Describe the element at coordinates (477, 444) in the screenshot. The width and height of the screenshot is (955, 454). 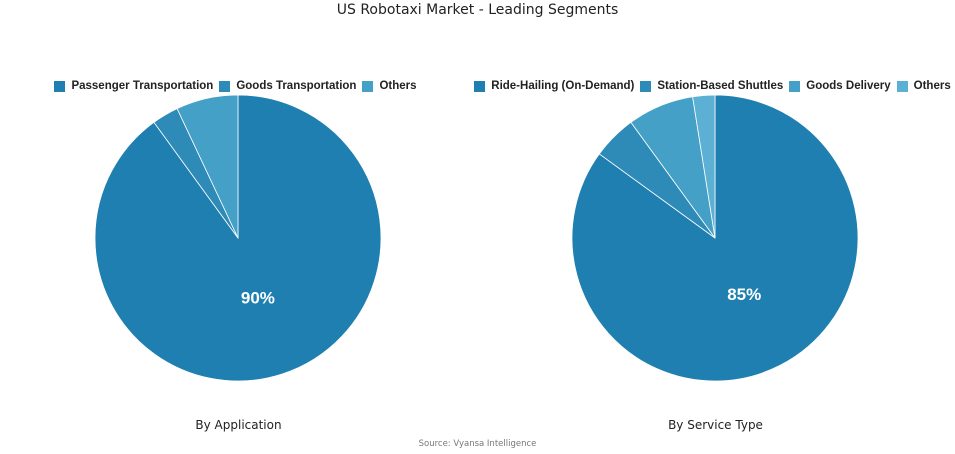
I see `source-note: Source: Vyansa Intelligence` at that location.